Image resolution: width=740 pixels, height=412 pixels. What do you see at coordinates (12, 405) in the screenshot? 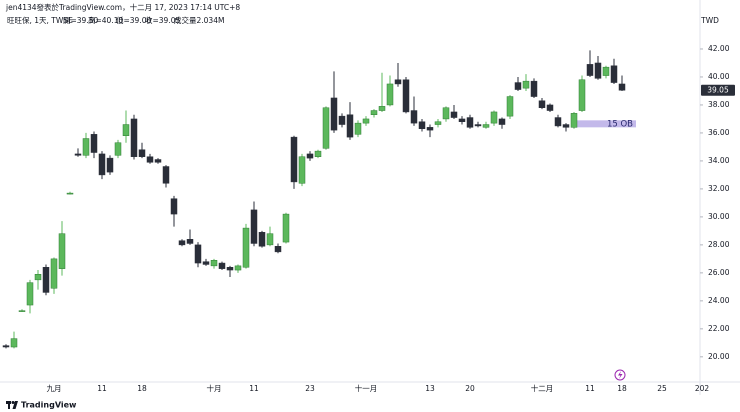
I see `logo` at bounding box center [12, 405].